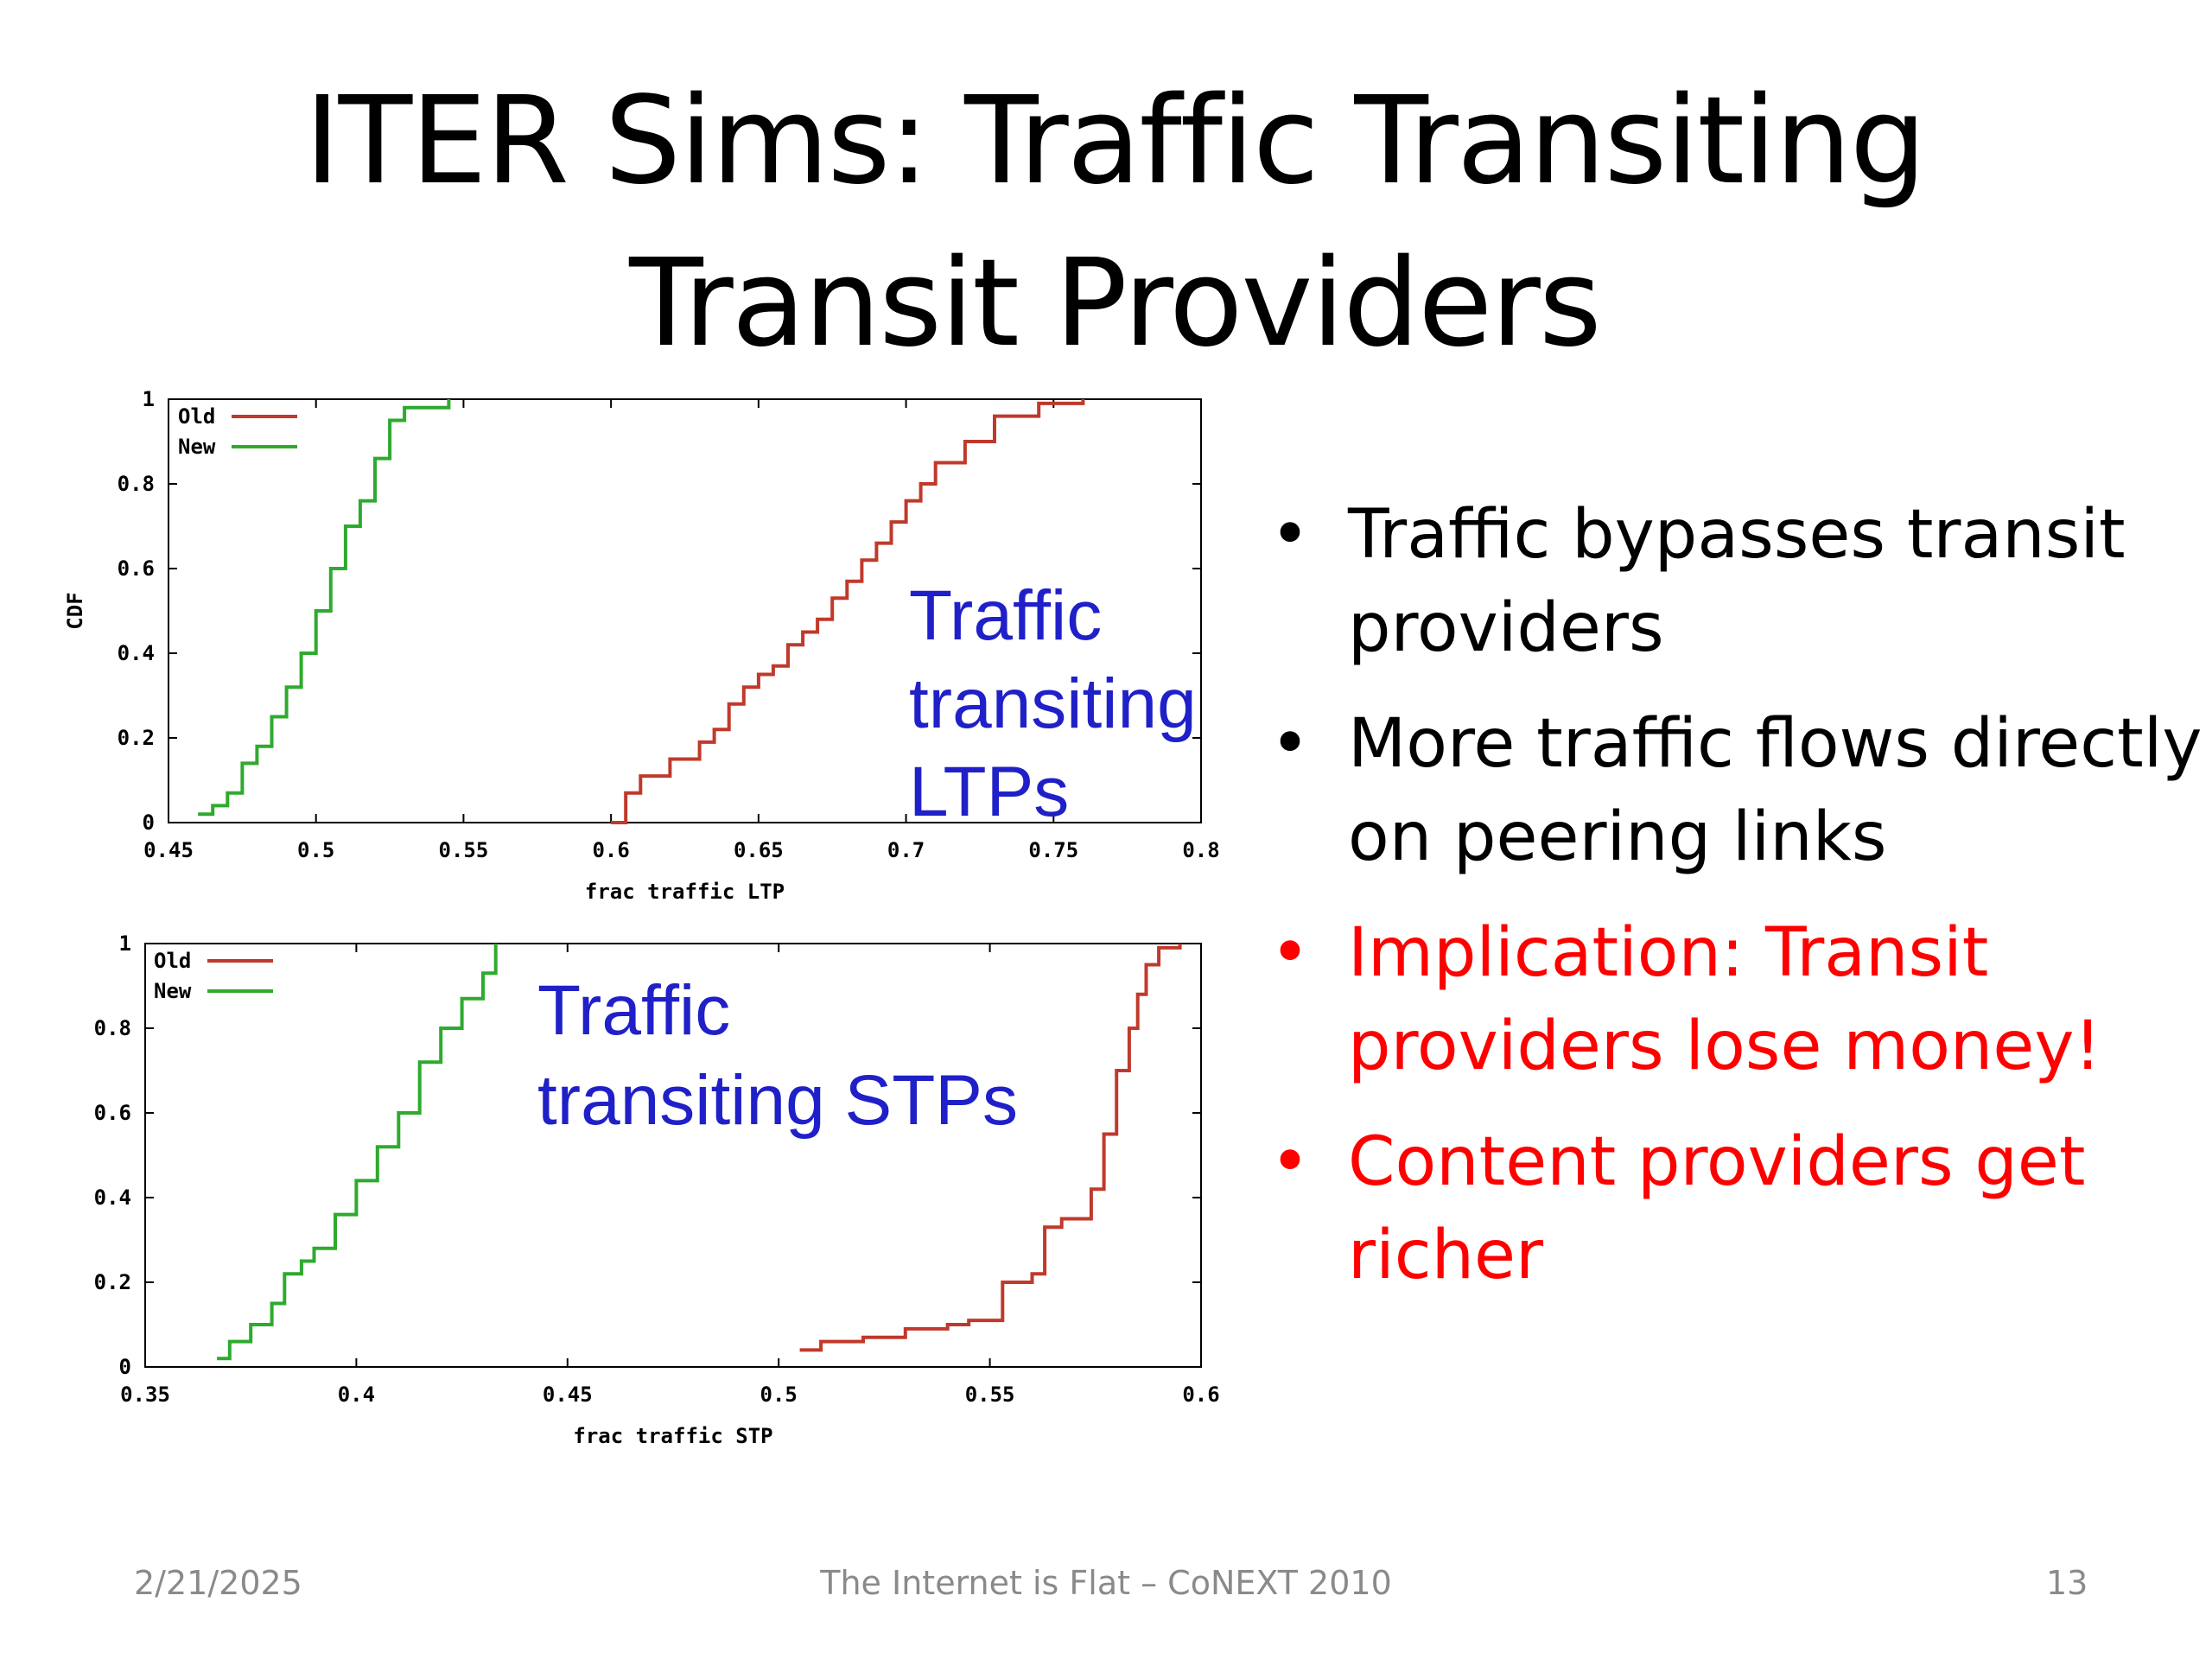  Describe the element at coordinates (685, 892) in the screenshot. I see `x-axis-label: frac traffic LTP` at that location.